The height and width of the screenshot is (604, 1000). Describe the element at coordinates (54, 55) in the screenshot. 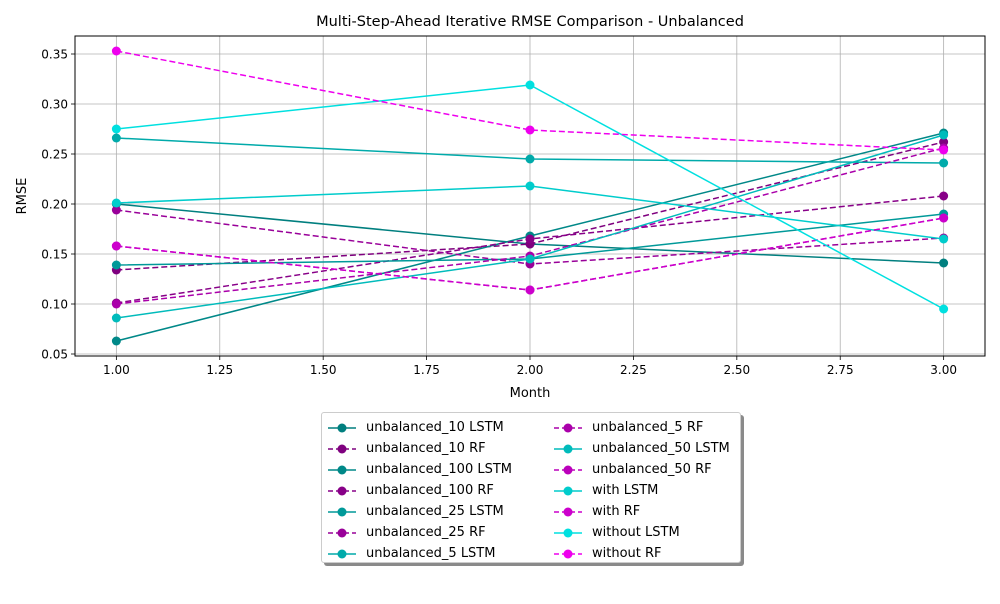

I see `y-tick-label: 0.35` at that location.